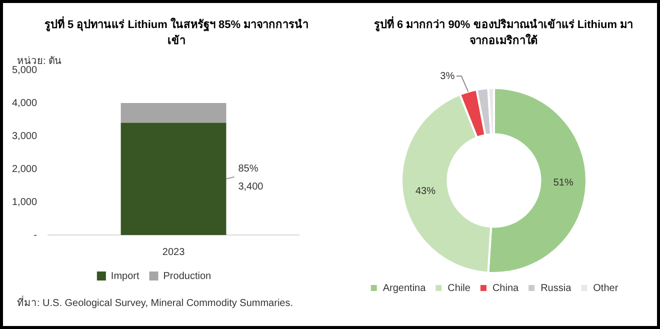  I want to click on legend-label: China, so click(506, 288).